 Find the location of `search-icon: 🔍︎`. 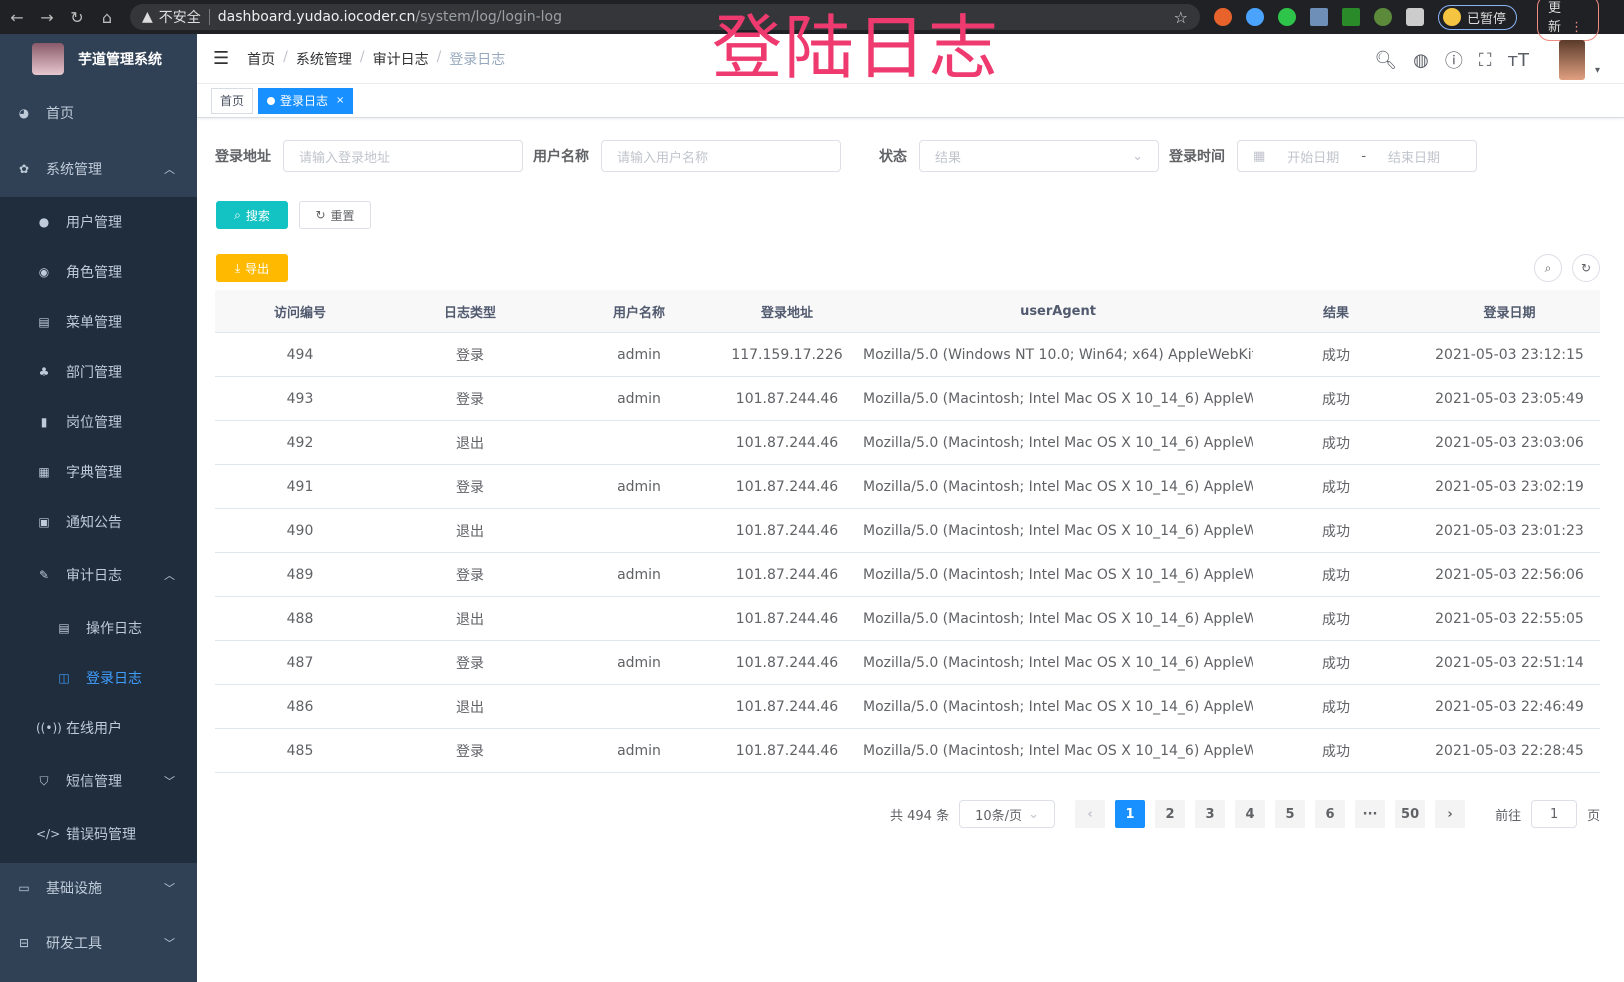

search-icon: 🔍︎ is located at coordinates (1386, 60).